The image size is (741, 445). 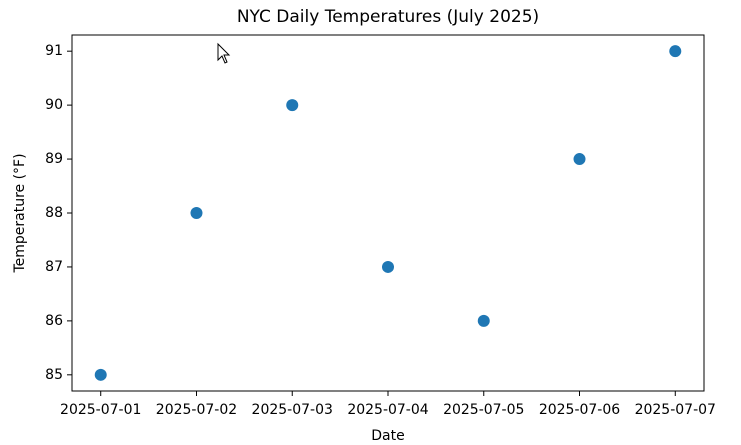 I want to click on mouse-cursor, so click(x=224, y=53).